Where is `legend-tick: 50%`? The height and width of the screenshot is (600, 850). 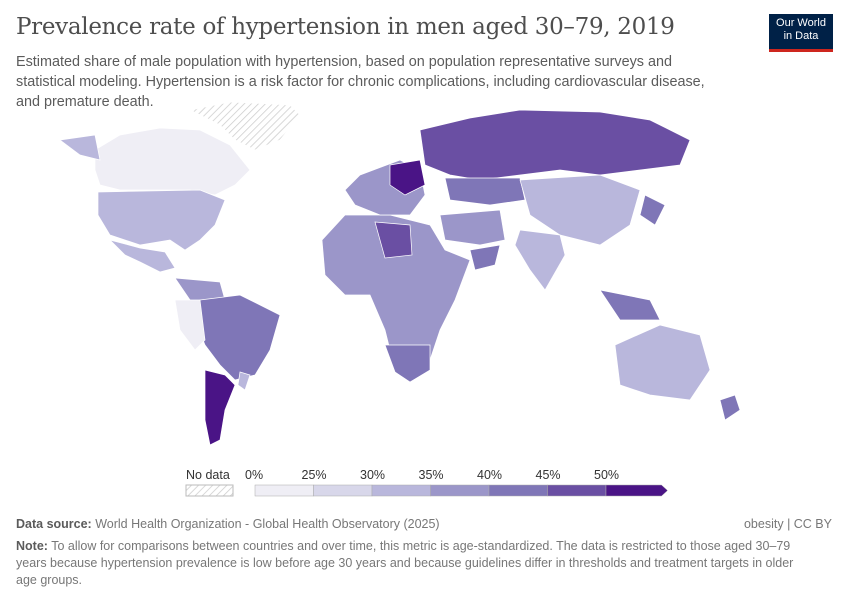
legend-tick: 50% is located at coordinates (607, 475).